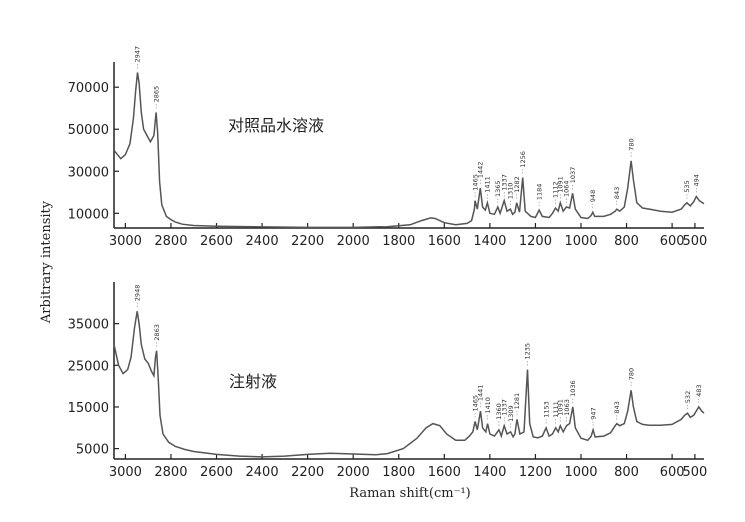 This screenshot has width=745, height=522. What do you see at coordinates (573, 388) in the screenshot?
I see `peak-label: 1036` at bounding box center [573, 388].